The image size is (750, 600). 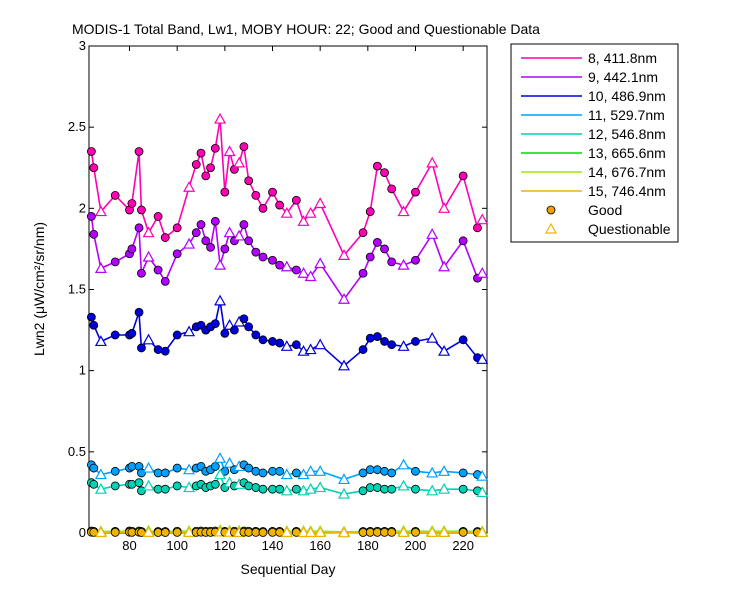 I want to click on y-tick-label: 2, so click(x=82, y=207).